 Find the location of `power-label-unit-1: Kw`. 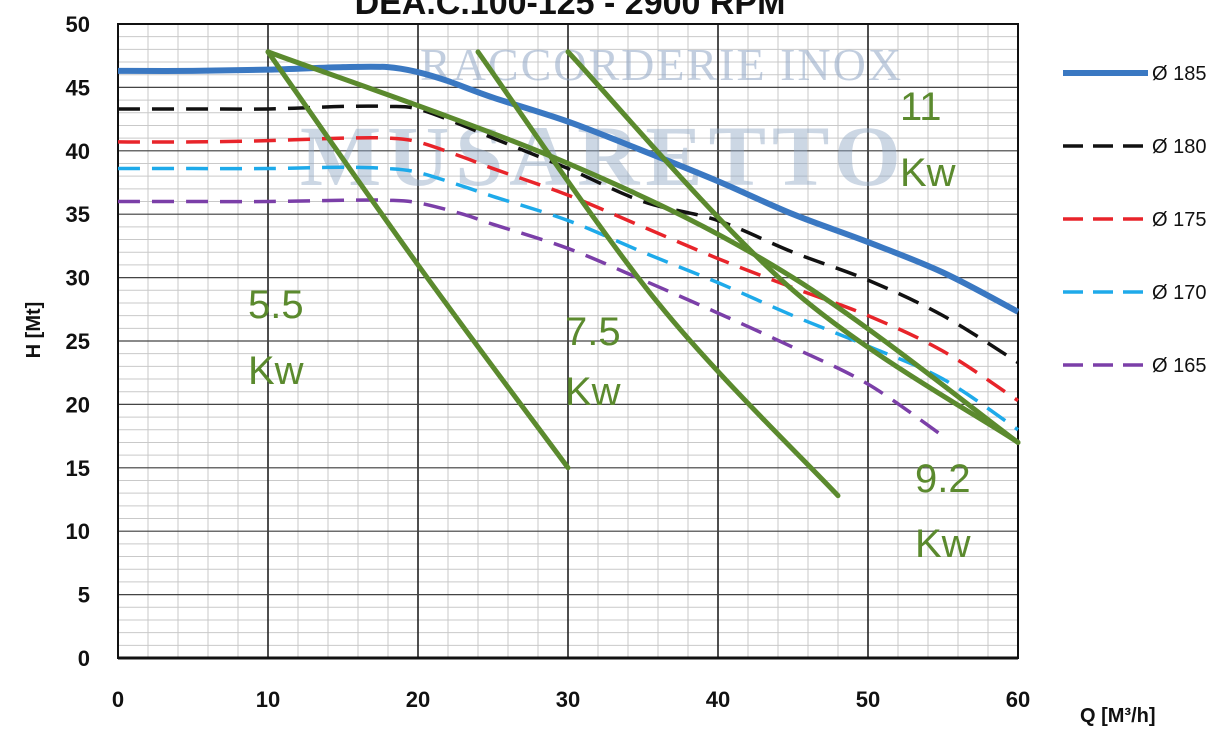

power-label-unit-1: Kw is located at coordinates (593, 392).